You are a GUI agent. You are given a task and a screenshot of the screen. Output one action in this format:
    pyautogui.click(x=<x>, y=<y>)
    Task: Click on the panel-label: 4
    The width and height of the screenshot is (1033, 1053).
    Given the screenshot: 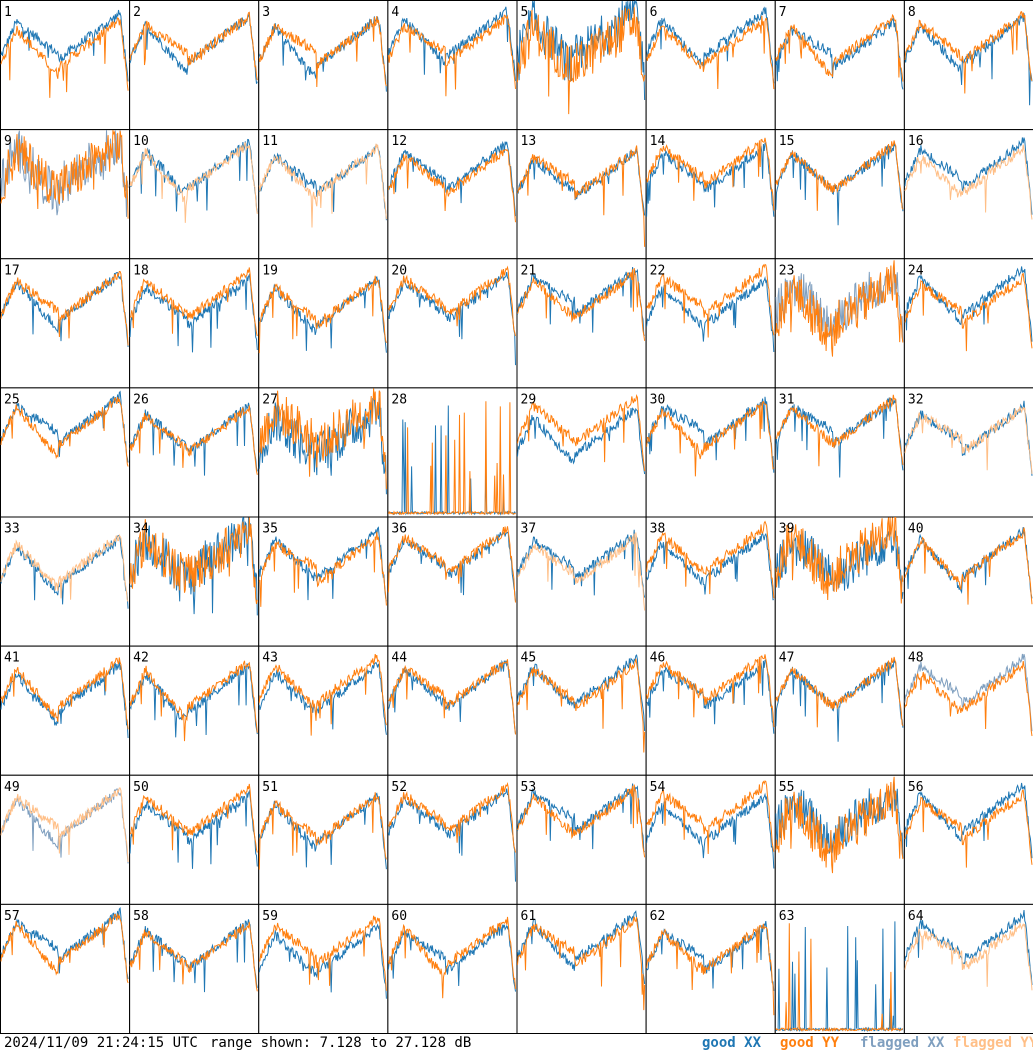 What is the action you would take?
    pyautogui.click(x=395, y=12)
    